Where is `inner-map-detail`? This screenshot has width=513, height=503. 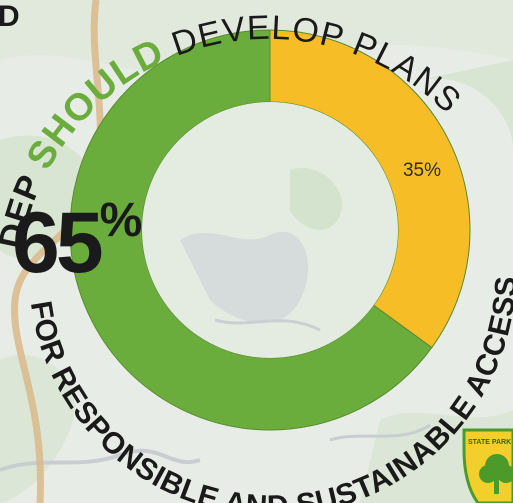 inner-map-detail is located at coordinates (261, 250).